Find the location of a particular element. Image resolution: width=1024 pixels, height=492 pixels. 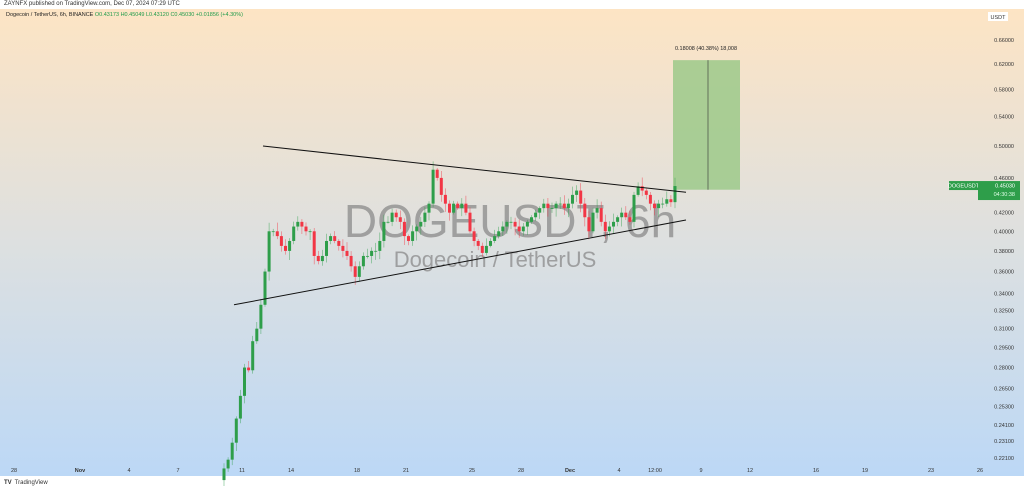

footer: TV TradingView is located at coordinates (26, 483).